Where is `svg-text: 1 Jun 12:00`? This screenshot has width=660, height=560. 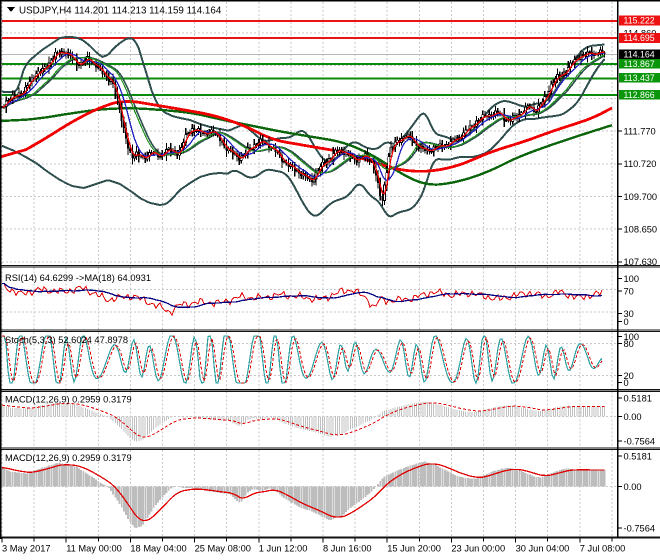 svg-text: 1 Jun 12:00 is located at coordinates (283, 549).